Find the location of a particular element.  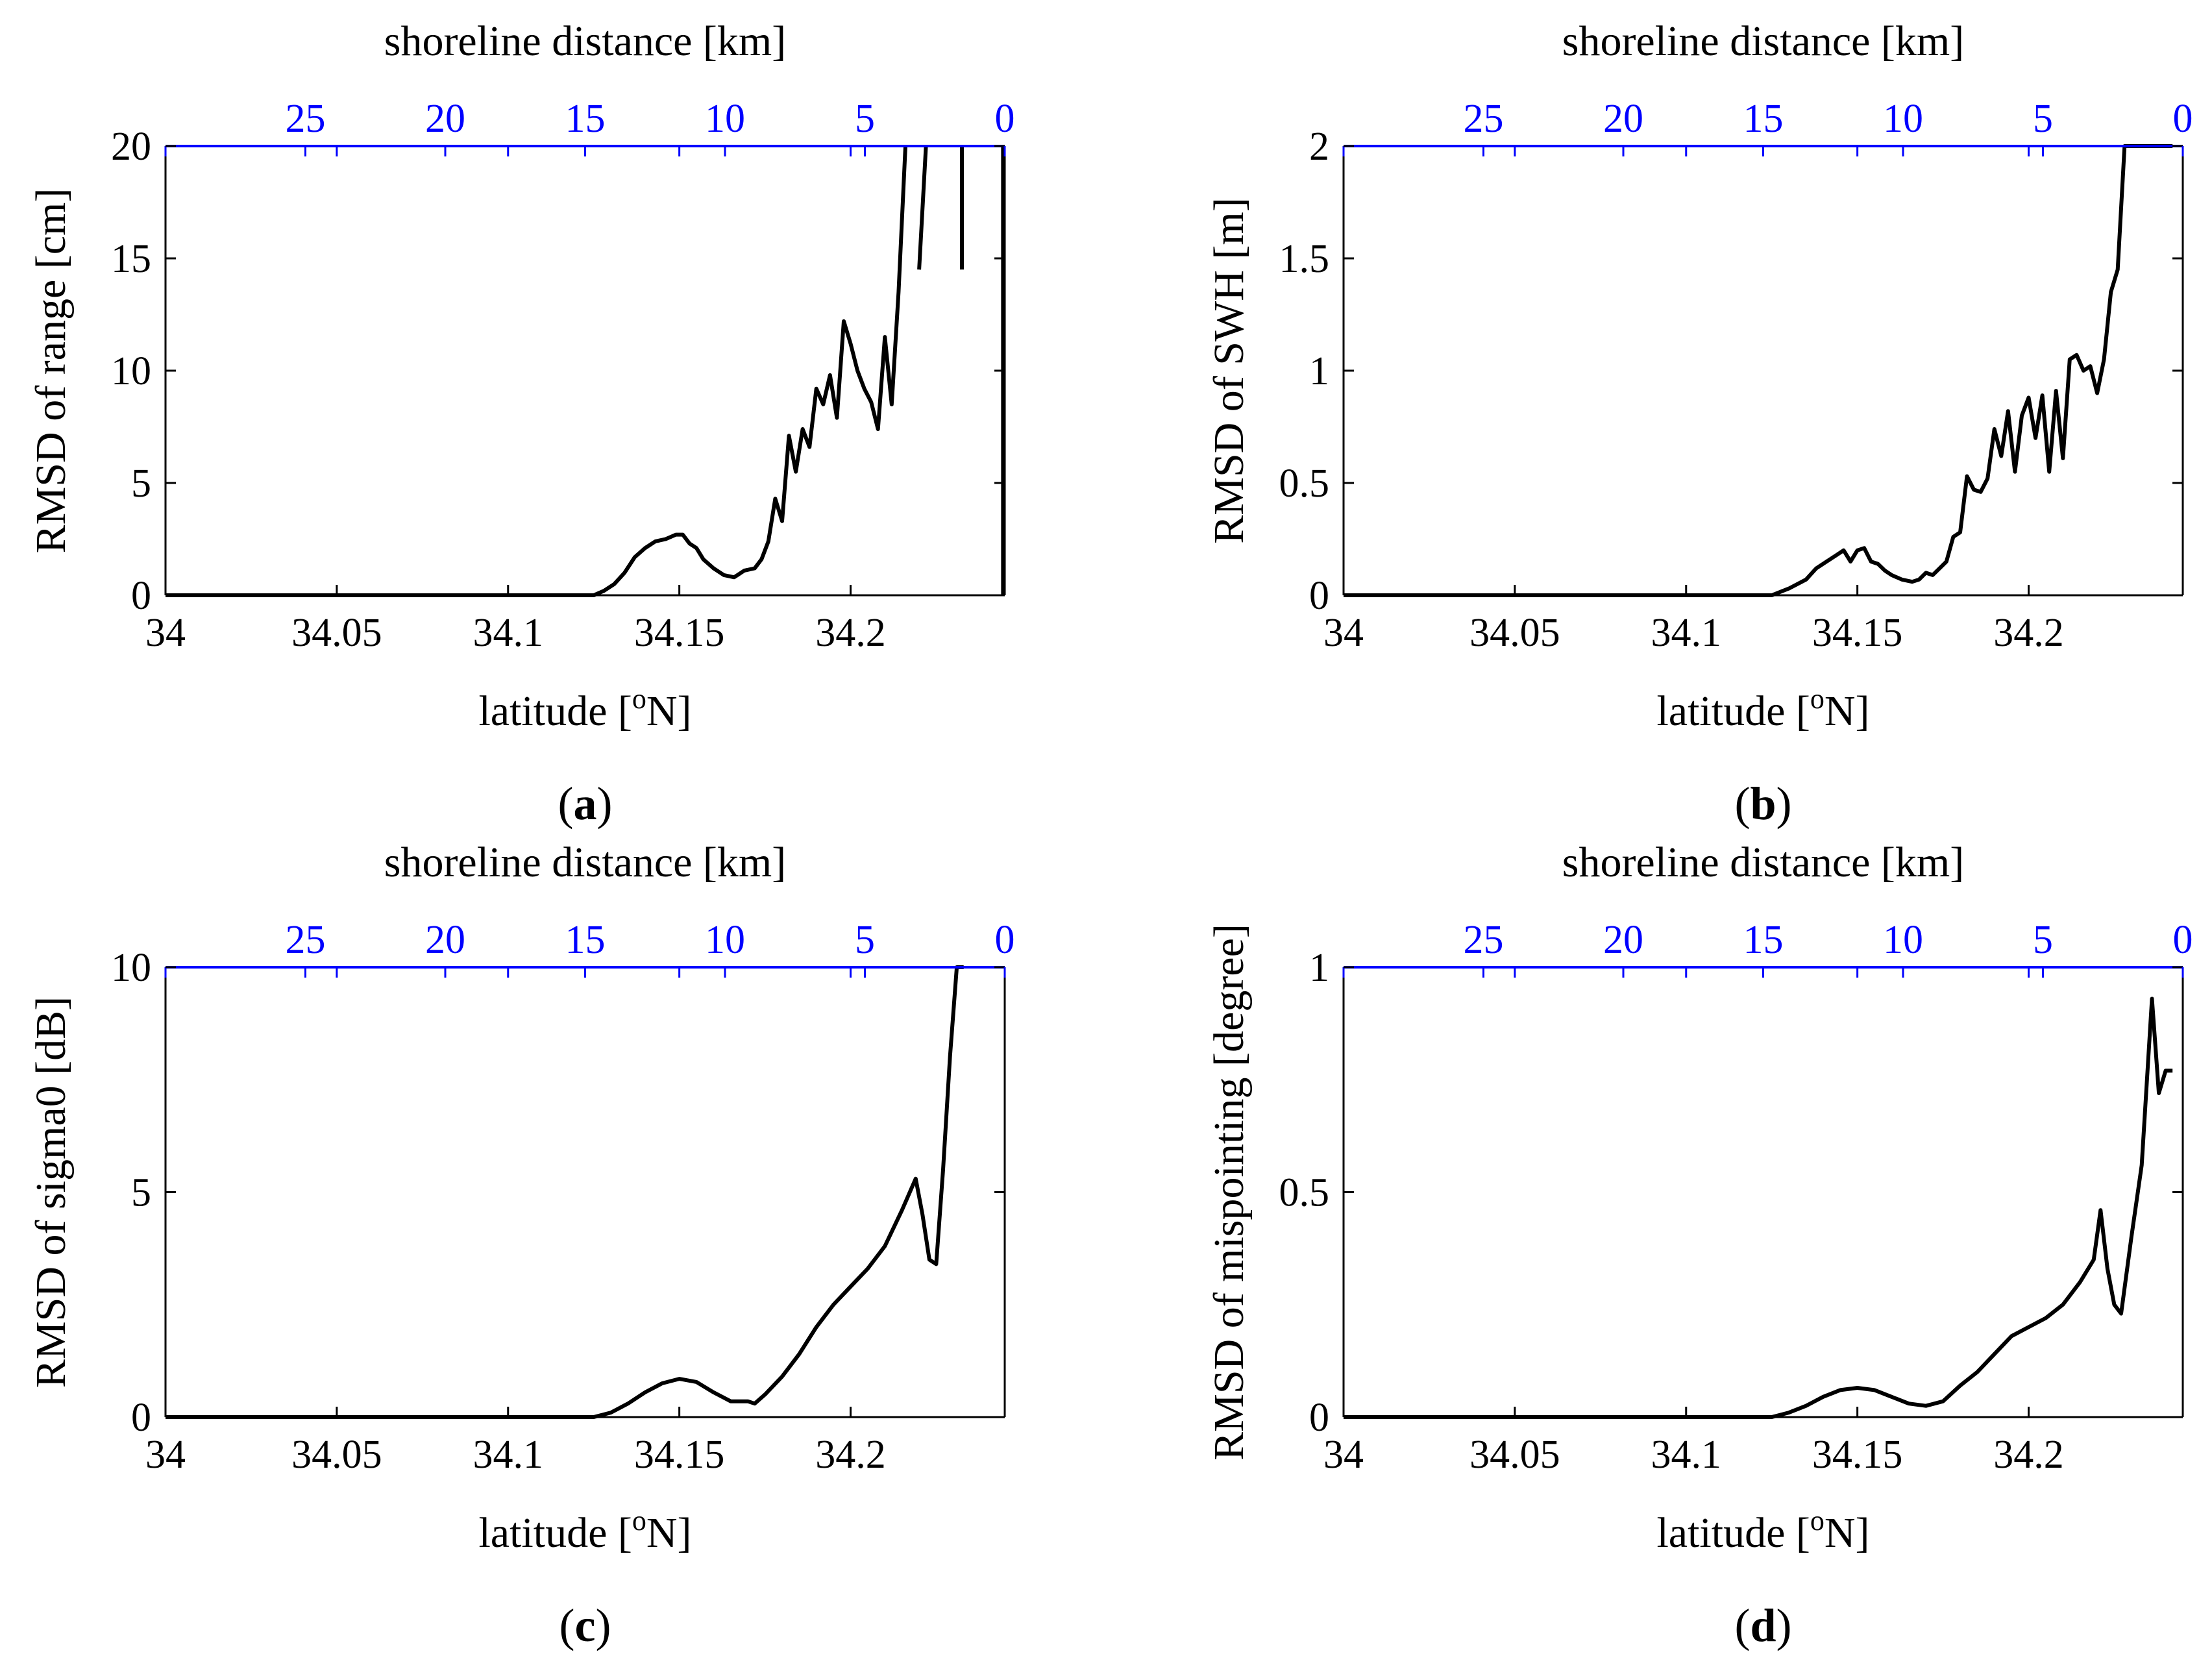

series-line-RMSD of sigma0 is located at coordinates (565, 1192).